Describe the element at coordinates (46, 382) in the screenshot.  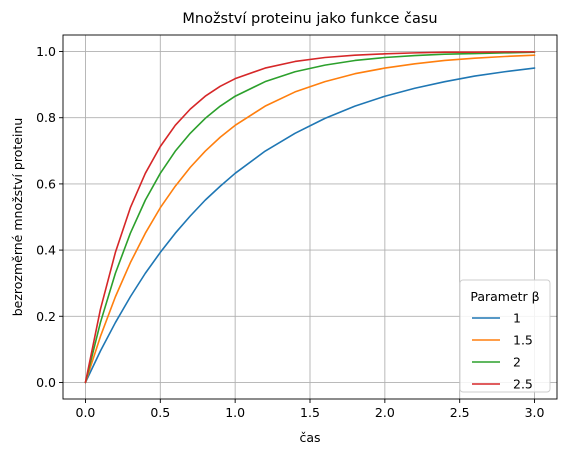
I see `y-tick-label: 0.0` at that location.